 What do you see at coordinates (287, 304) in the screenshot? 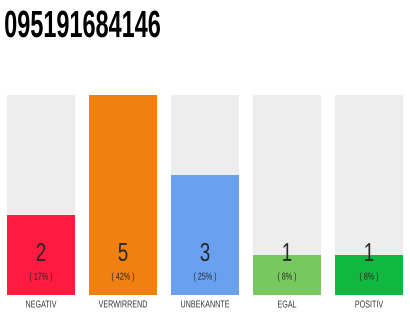
I see `x-tick-label: EGAL` at bounding box center [287, 304].